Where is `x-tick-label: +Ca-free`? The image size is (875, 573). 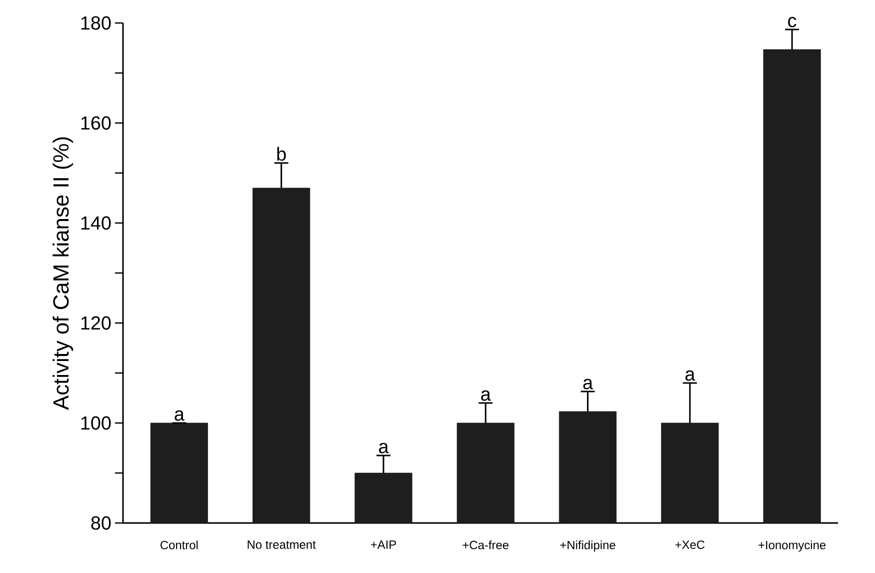 x-tick-label: +Ca-free is located at coordinates (485, 545).